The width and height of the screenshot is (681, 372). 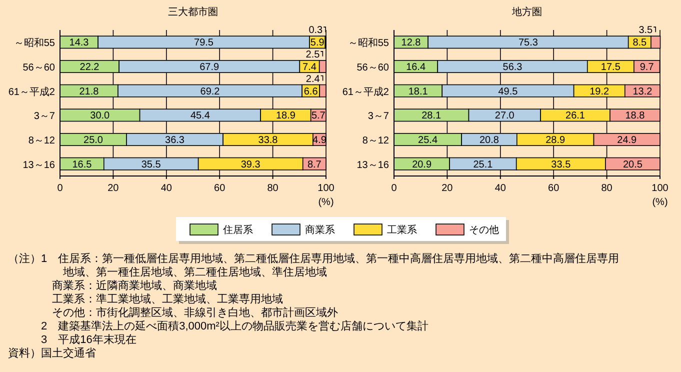 I want to click on data-label: 56.3, so click(x=512, y=67).